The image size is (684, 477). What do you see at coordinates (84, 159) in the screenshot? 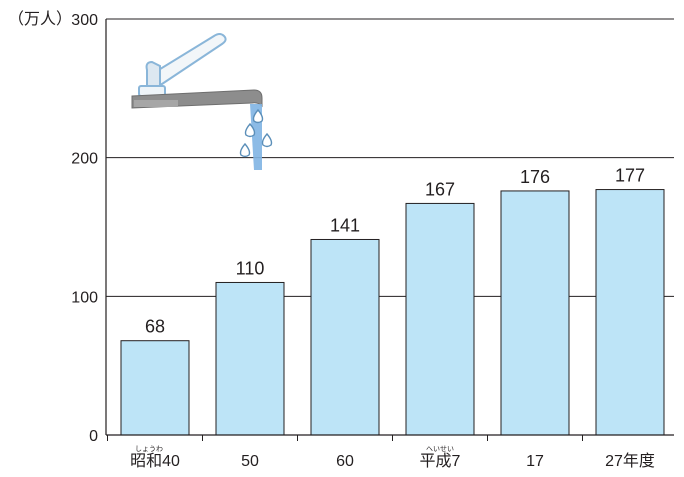
I see `y-tick-label: 200` at bounding box center [84, 159].